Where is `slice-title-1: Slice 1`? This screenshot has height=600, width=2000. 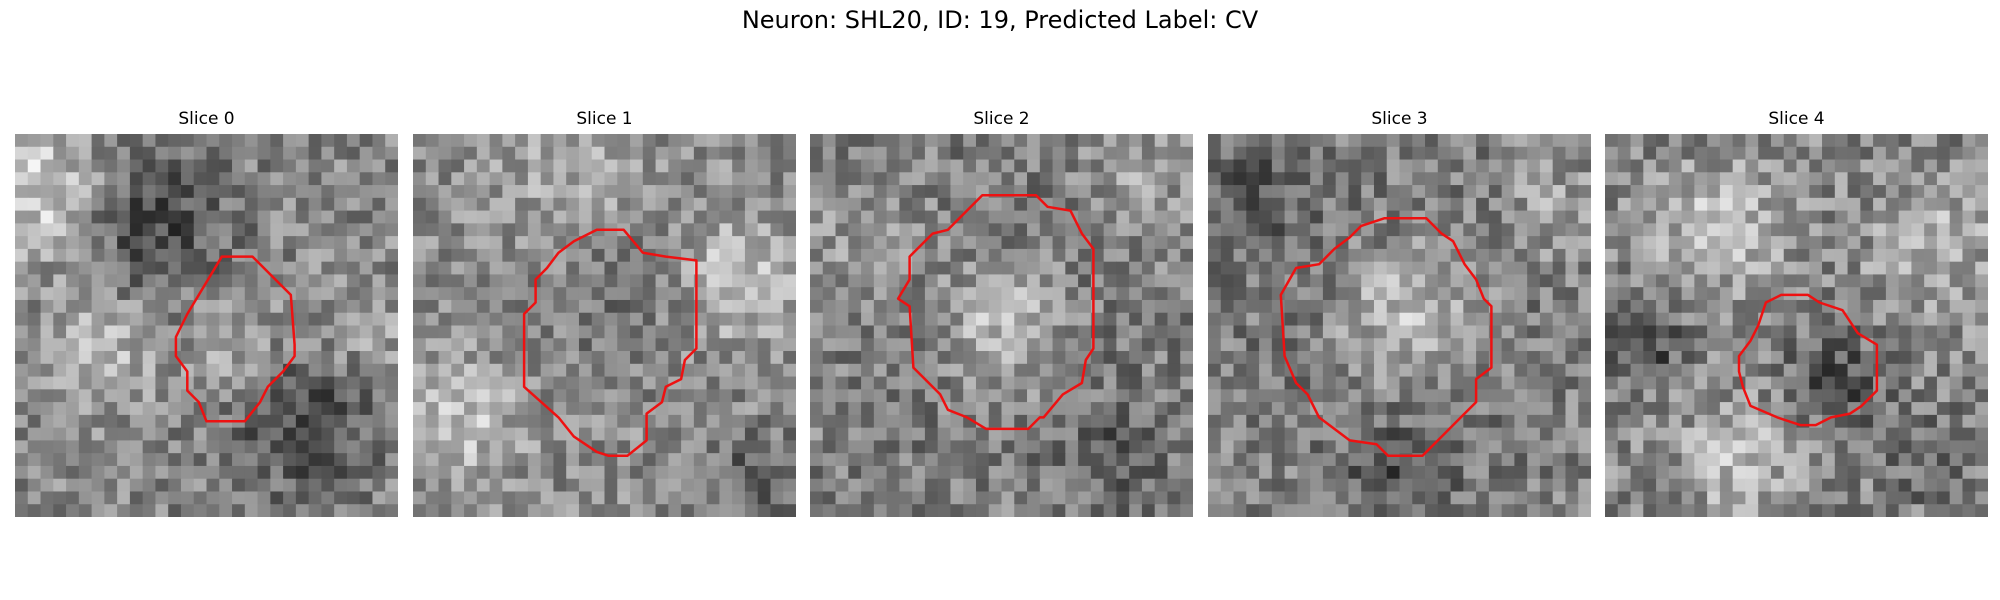
slice-title-1: Slice 1 is located at coordinates (604, 119).